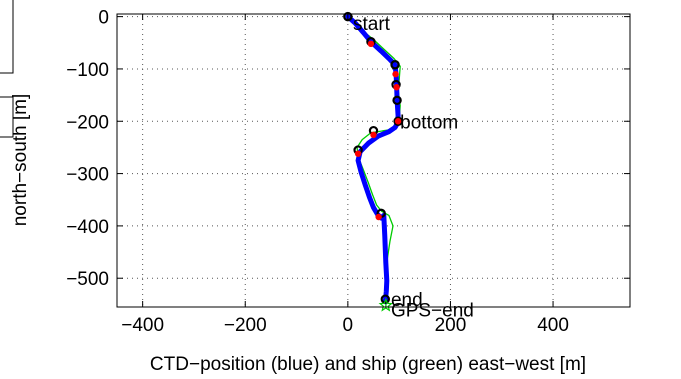  Describe the element at coordinates (87, 175) in the screenshot. I see `y-tick-label: −300` at that location.